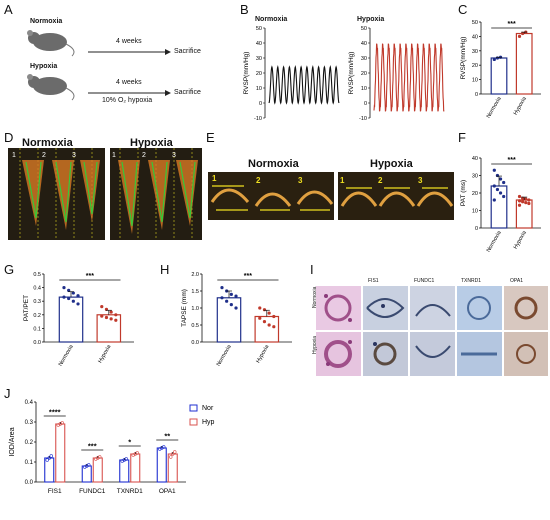 The image size is (550, 520). Describe the element at coordinates (127, 100) in the screenshot. I see `hypoxia-condition-label: 10% O₂ hypoxia` at that location.